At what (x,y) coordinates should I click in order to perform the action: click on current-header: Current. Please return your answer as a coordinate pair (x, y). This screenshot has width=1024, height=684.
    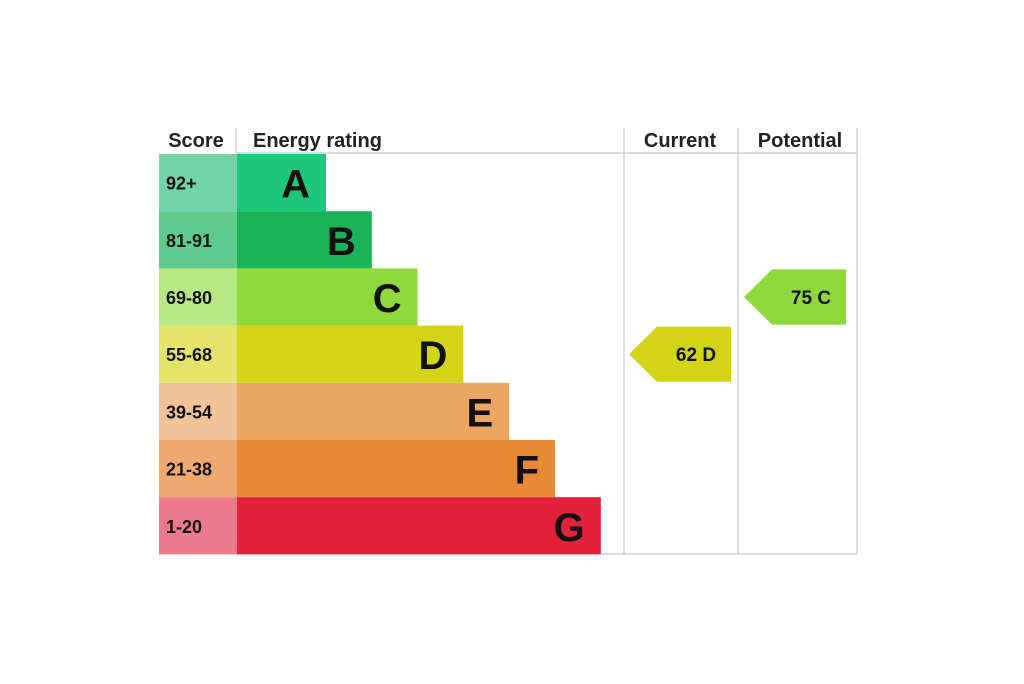
    Looking at the image, I should click on (680, 141).